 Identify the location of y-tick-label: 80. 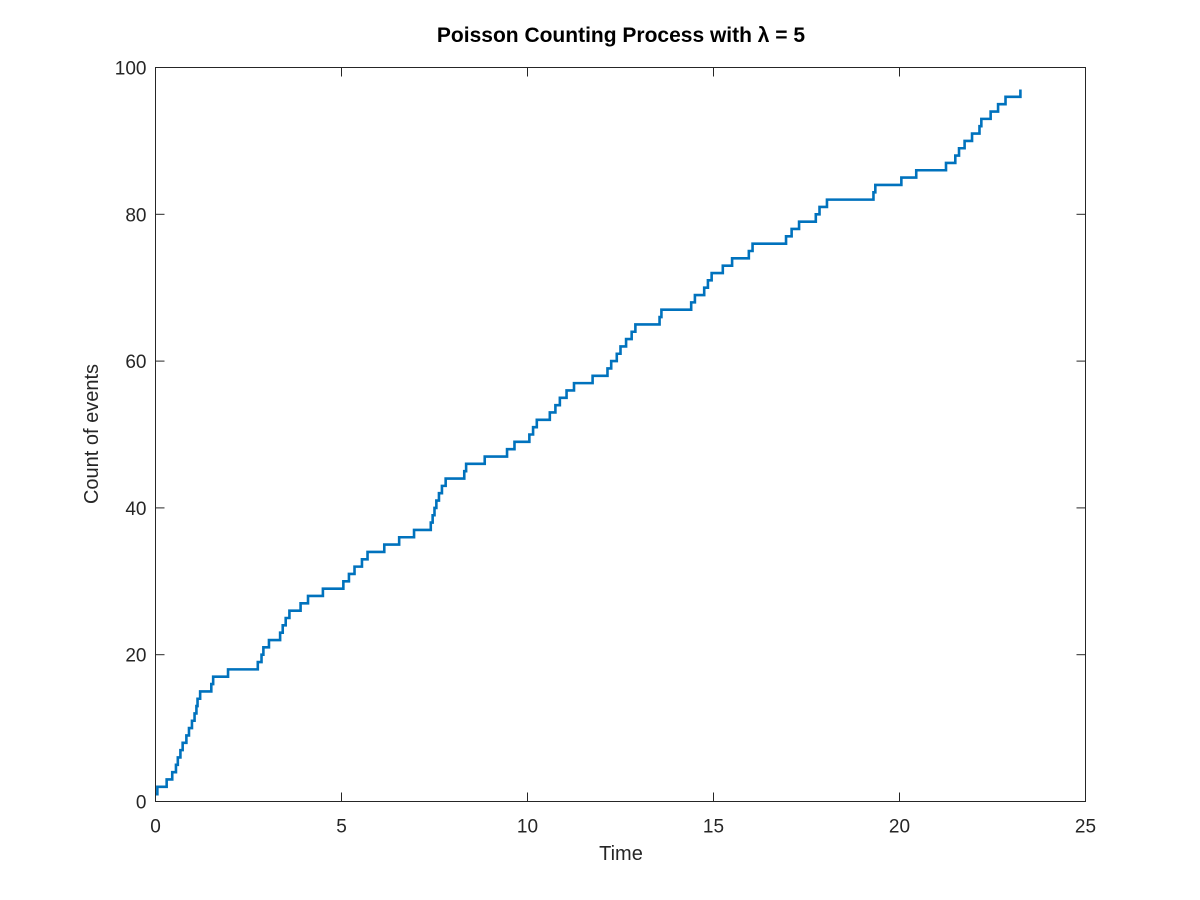
(135, 215).